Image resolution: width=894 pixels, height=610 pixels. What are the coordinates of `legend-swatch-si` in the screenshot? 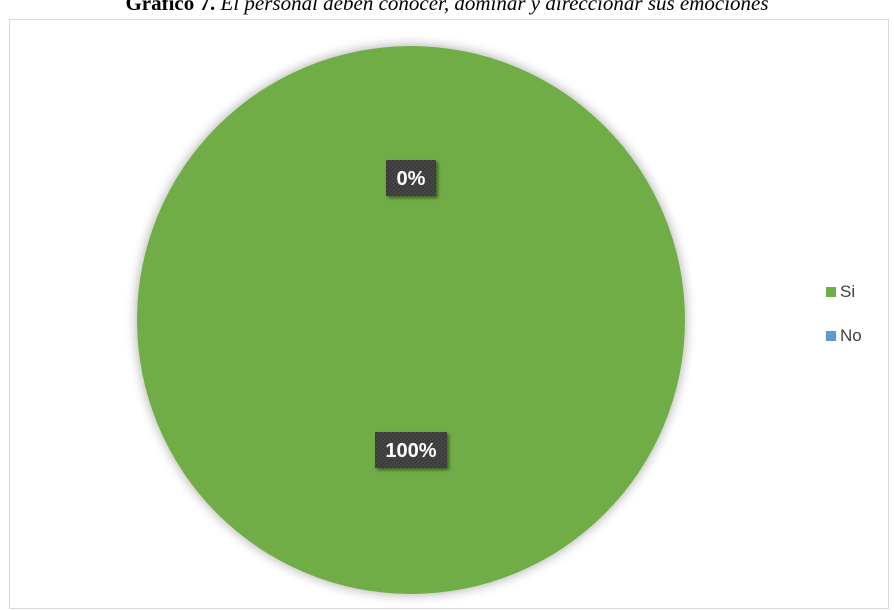 It's located at (831, 292).